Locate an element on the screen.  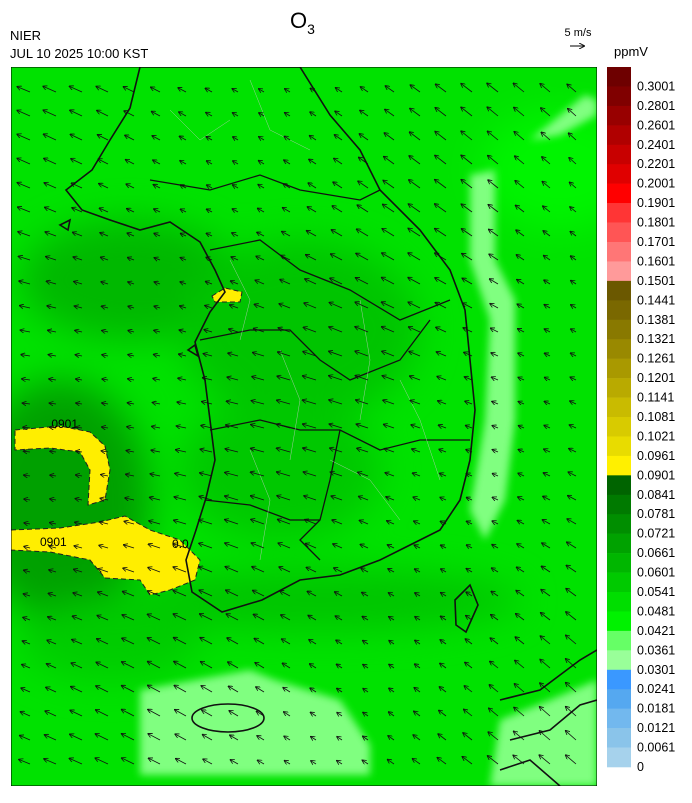
colorbar-label: 0.0721 is located at coordinates (656, 534).